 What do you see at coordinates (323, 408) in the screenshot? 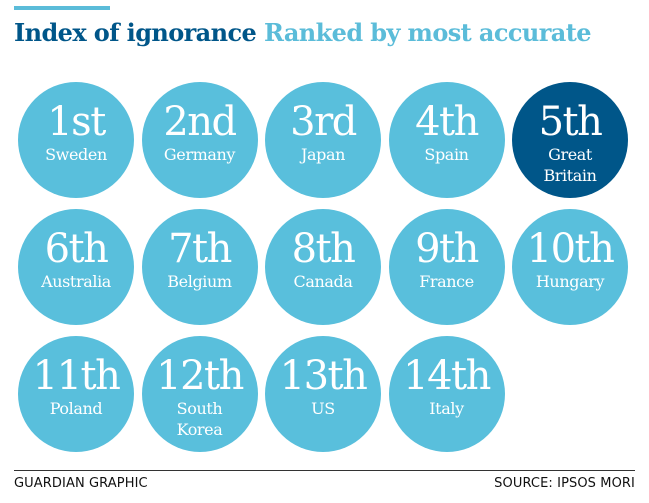
I see `country-label: US` at bounding box center [323, 408].